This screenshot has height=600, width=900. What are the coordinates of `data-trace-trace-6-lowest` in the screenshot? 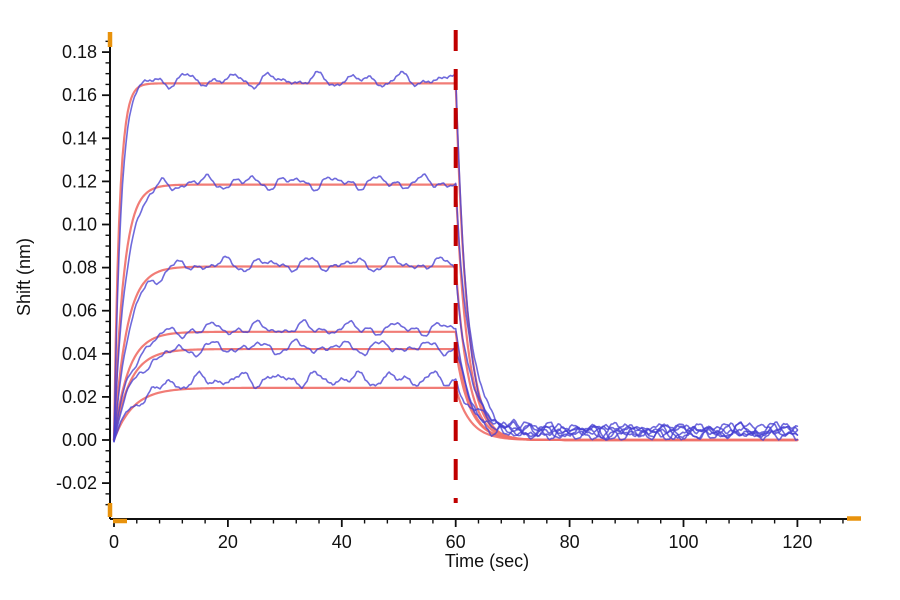 It's located at (456, 406).